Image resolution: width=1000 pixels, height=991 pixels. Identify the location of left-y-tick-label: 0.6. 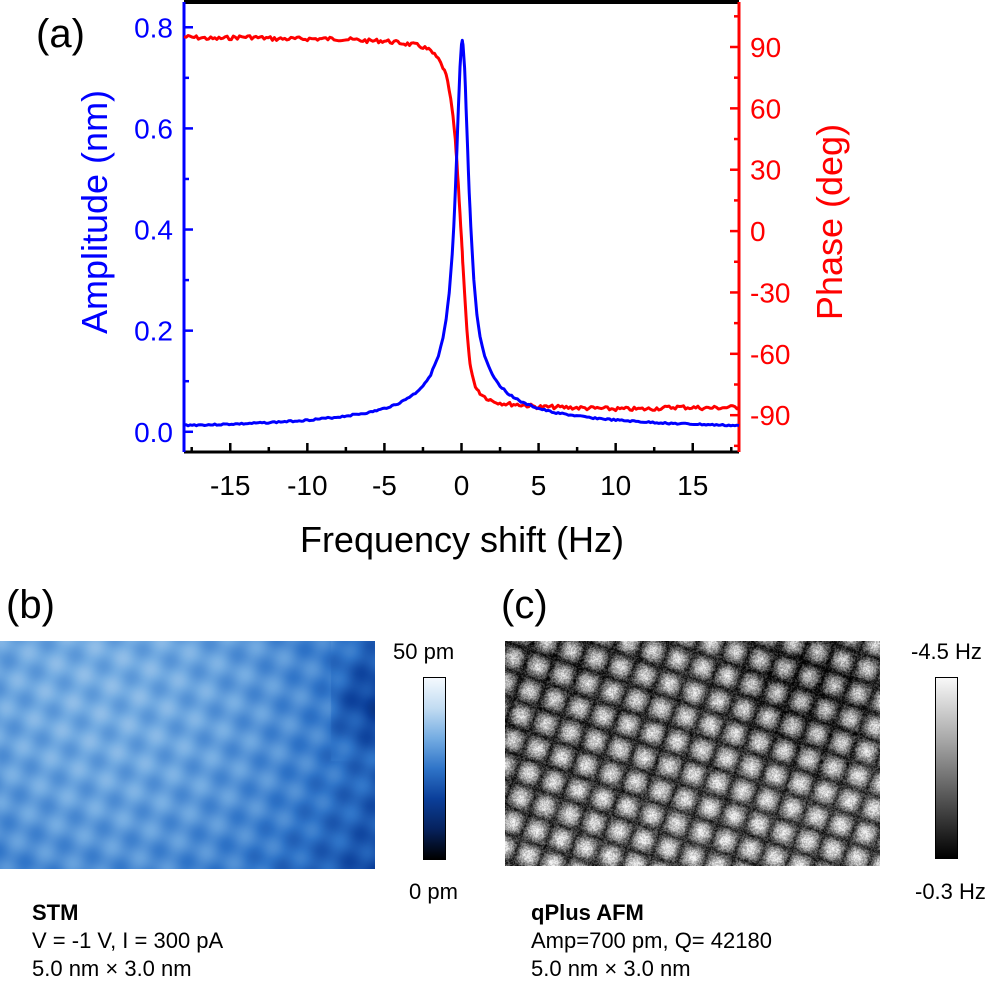
(153, 128).